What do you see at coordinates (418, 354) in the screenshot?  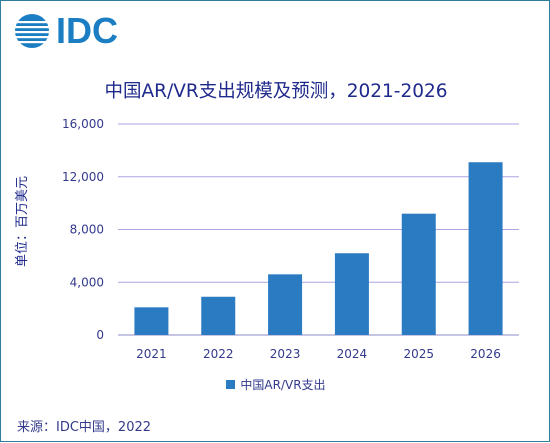 I see `x-tick-label: 2025` at bounding box center [418, 354].